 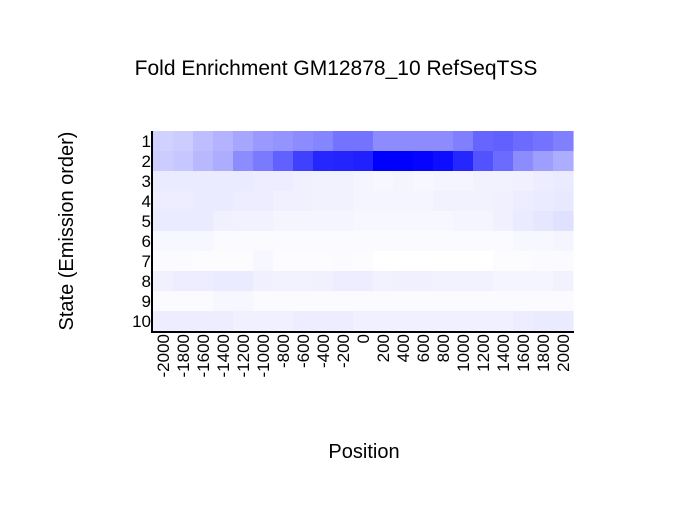 What do you see at coordinates (483, 353) in the screenshot?
I see `x-tick-label: 1200` at bounding box center [483, 353].